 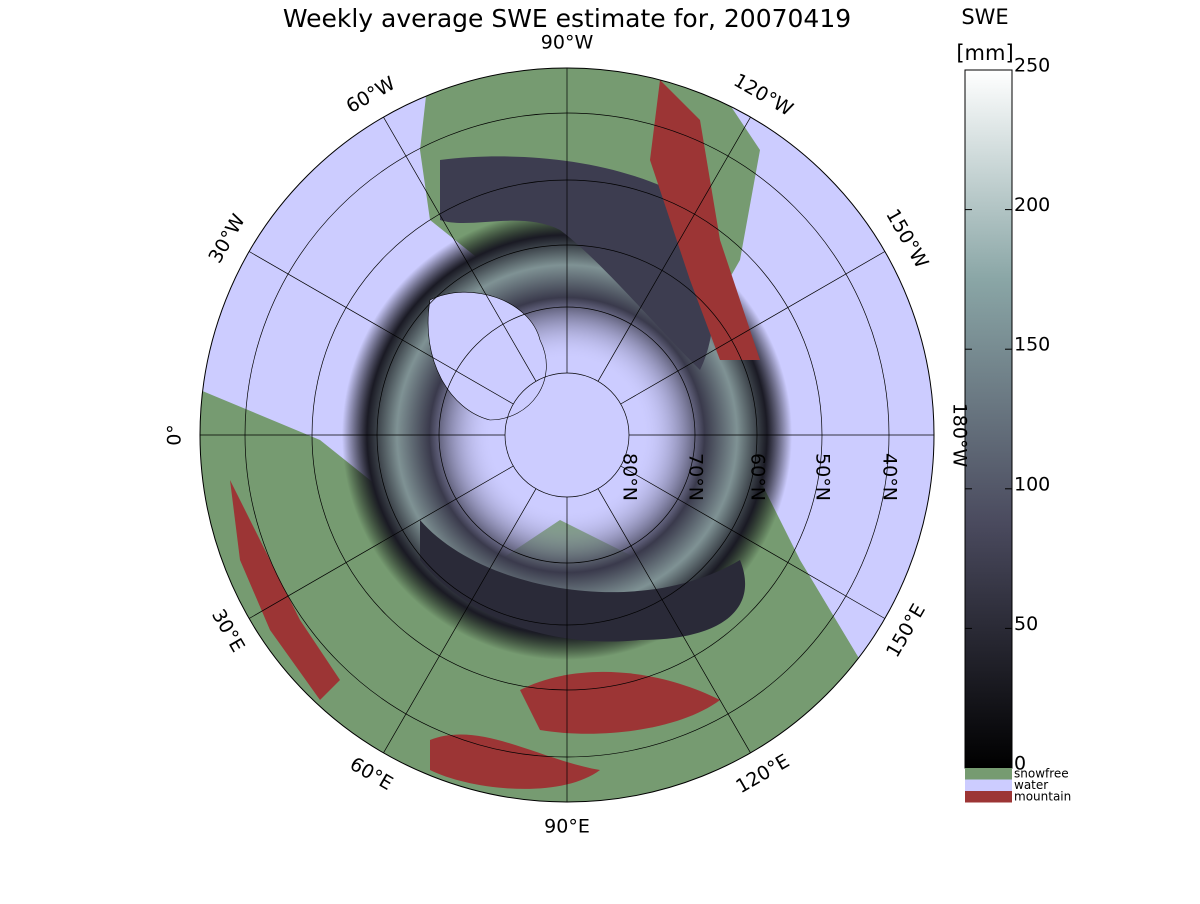 I want to click on latitude-label: 70°N, so click(x=696, y=477).